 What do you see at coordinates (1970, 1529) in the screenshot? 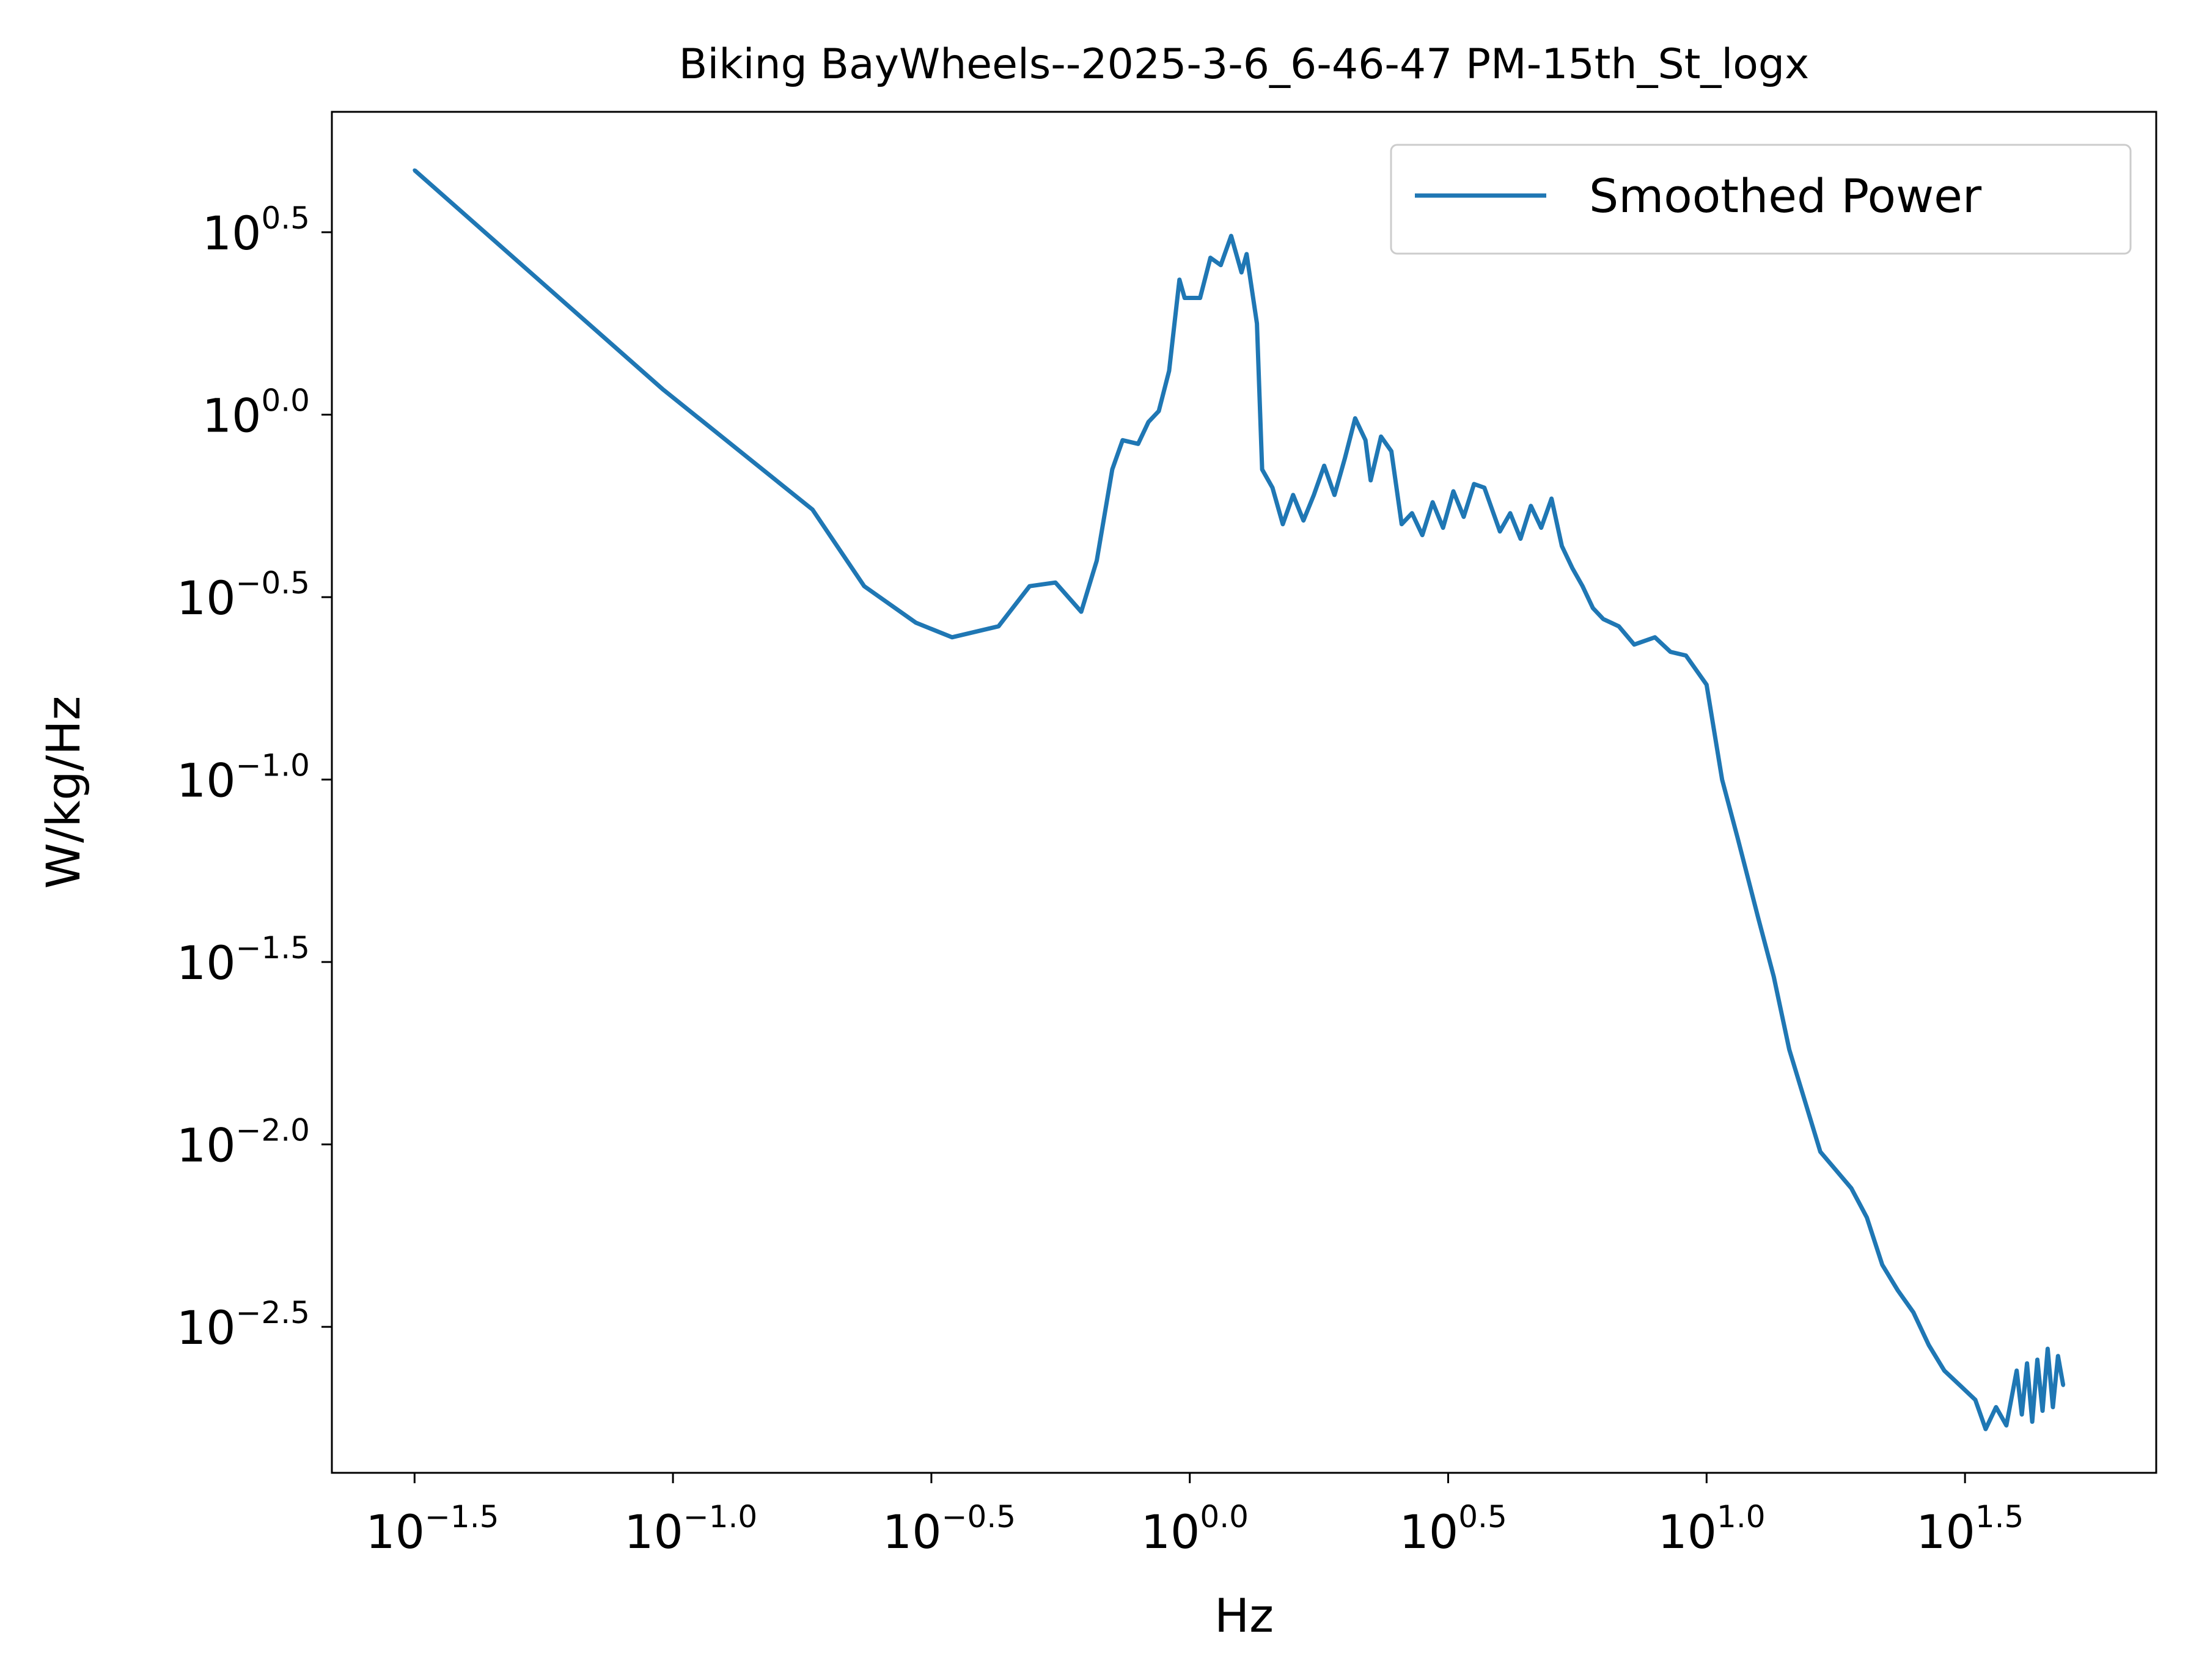
I see `x-tick-label: 101.5` at bounding box center [1970, 1529].